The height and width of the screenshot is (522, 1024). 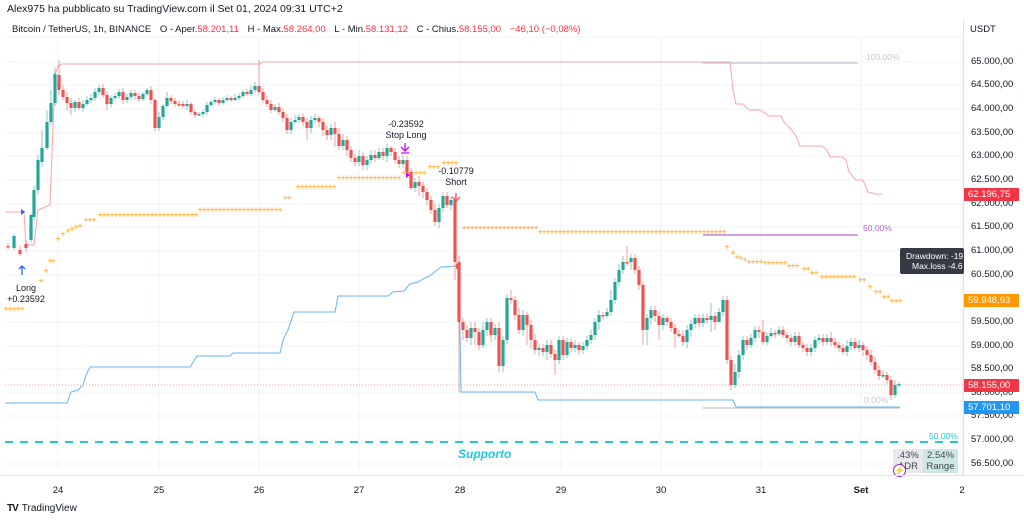 What do you see at coordinates (82, 29) in the screenshot?
I see `symbol-title: Bitcoin / TetherUS, 1h, BINANCE` at bounding box center [82, 29].